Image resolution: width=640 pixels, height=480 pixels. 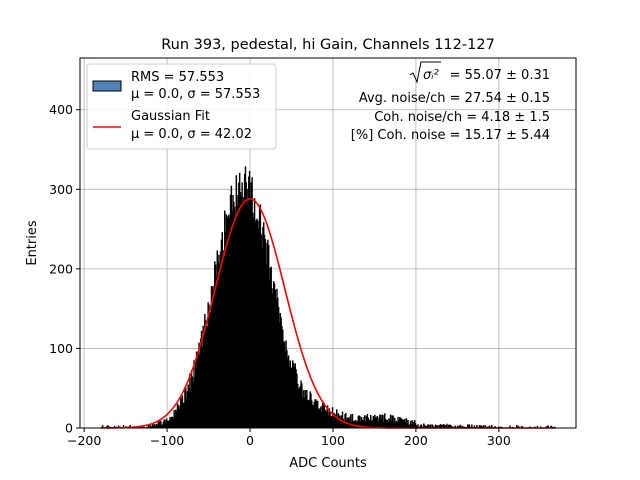 What do you see at coordinates (250, 440) in the screenshot?
I see `x-tick-label: 0` at bounding box center [250, 440].